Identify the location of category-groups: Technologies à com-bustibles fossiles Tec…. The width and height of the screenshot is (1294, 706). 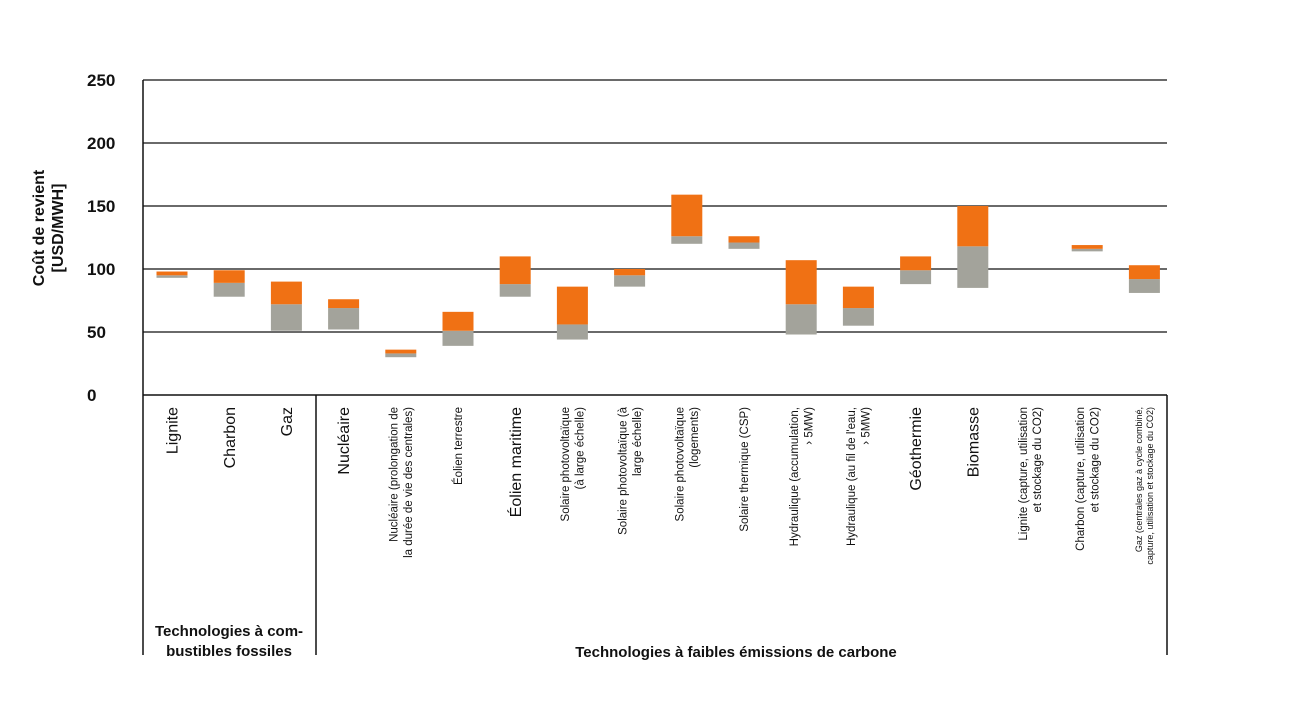
(526, 642).